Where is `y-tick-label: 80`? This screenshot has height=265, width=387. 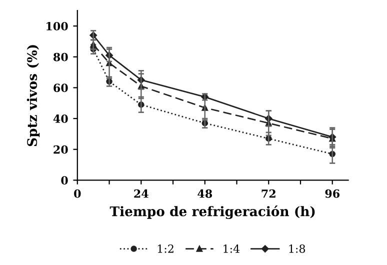
y-tick-label: 80 is located at coordinates (60, 57).